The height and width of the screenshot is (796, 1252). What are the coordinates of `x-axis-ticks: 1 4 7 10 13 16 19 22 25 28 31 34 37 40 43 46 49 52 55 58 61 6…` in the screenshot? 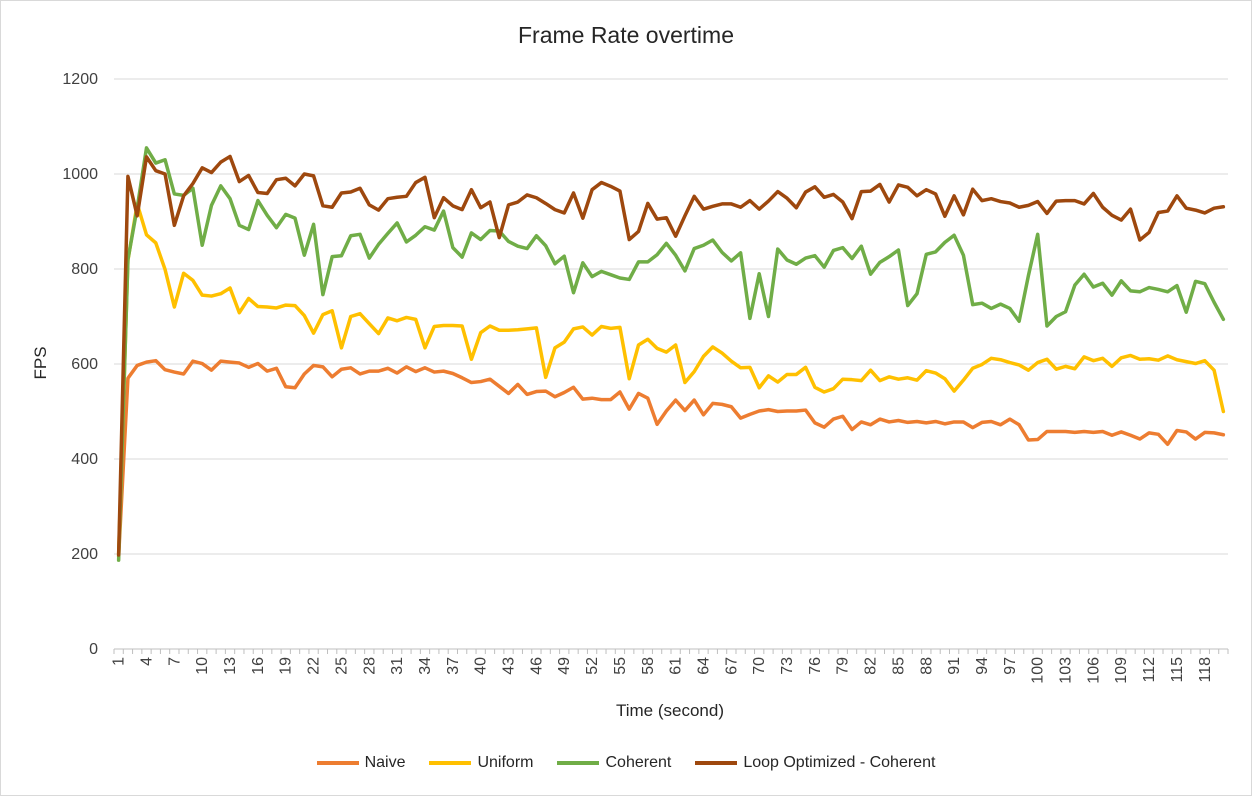 It's located at (662, 670).